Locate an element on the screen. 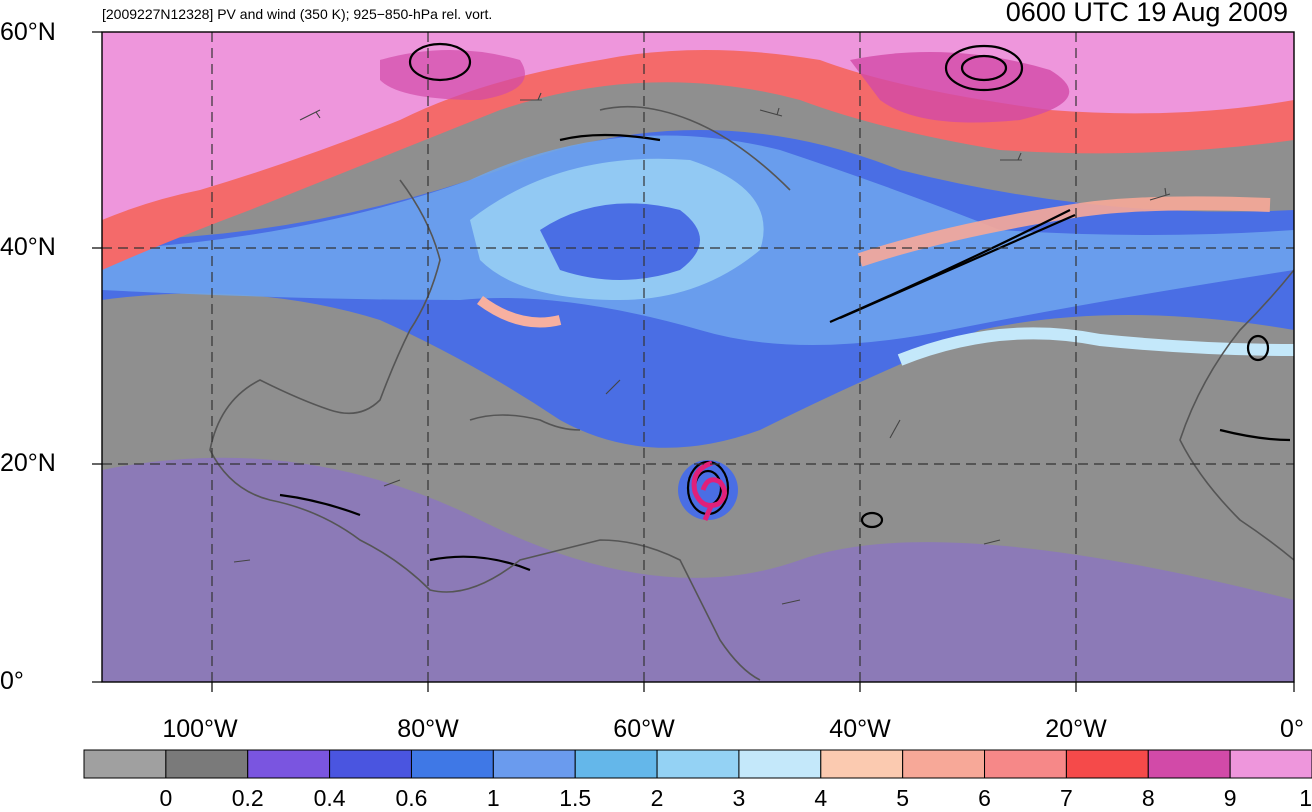 The height and width of the screenshot is (812, 1312). lat-label-40n: 40°N is located at coordinates (28, 247).